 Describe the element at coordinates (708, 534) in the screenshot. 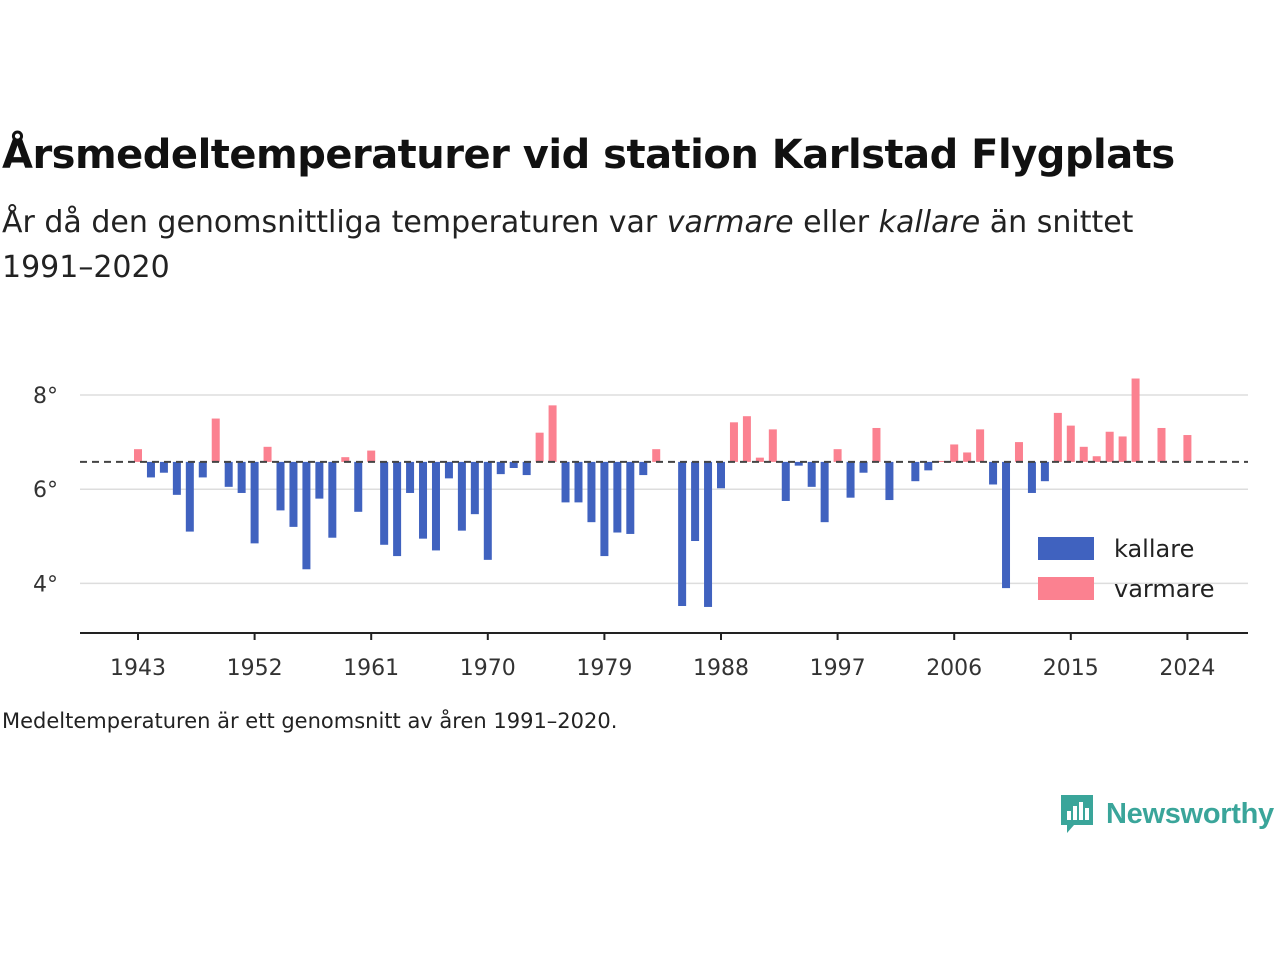

I see `bar-1987` at that location.